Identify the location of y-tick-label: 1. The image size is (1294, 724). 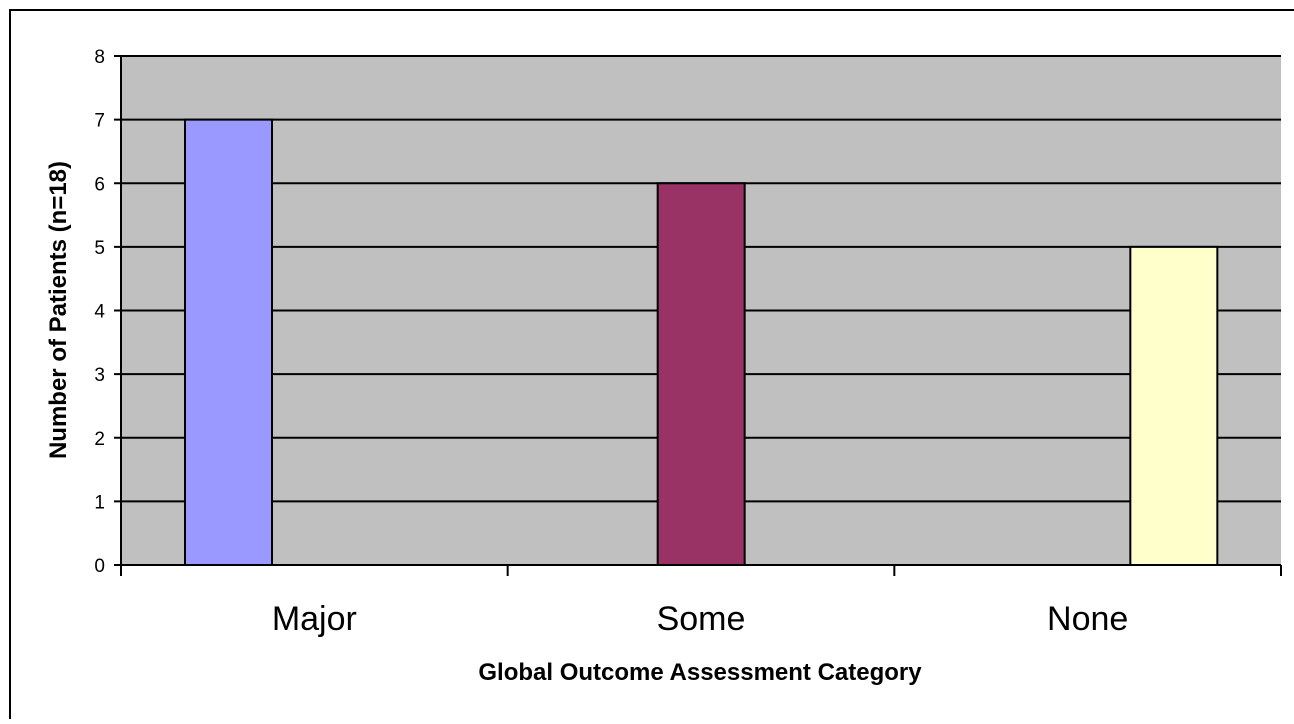
(99, 502).